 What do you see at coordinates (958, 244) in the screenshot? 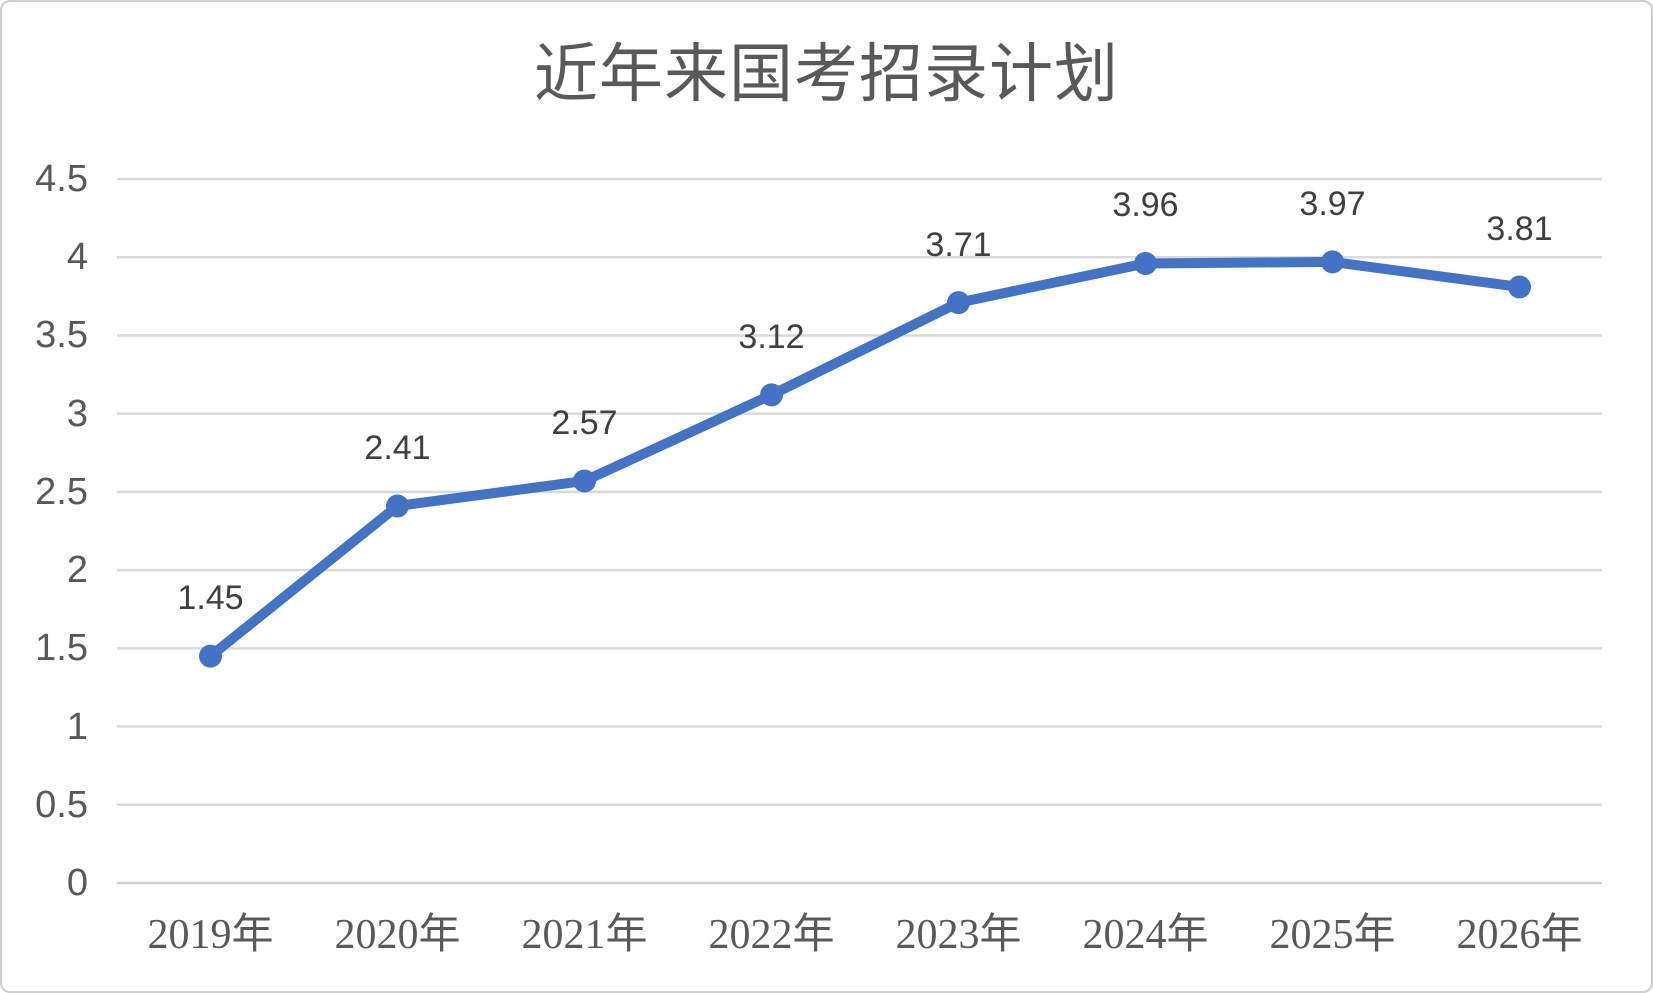
I see `data-label: 3.71` at bounding box center [958, 244].